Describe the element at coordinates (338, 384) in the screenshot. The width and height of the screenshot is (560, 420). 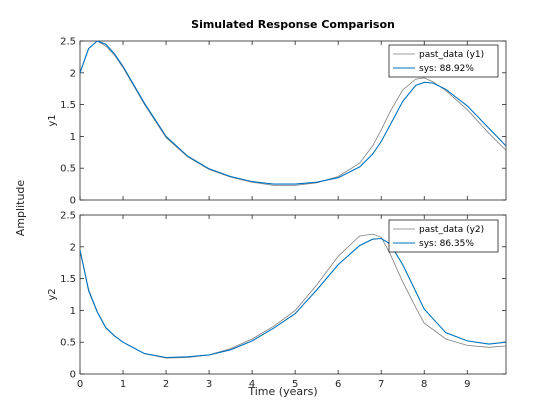
I see `x-tick-label: 6` at that location.